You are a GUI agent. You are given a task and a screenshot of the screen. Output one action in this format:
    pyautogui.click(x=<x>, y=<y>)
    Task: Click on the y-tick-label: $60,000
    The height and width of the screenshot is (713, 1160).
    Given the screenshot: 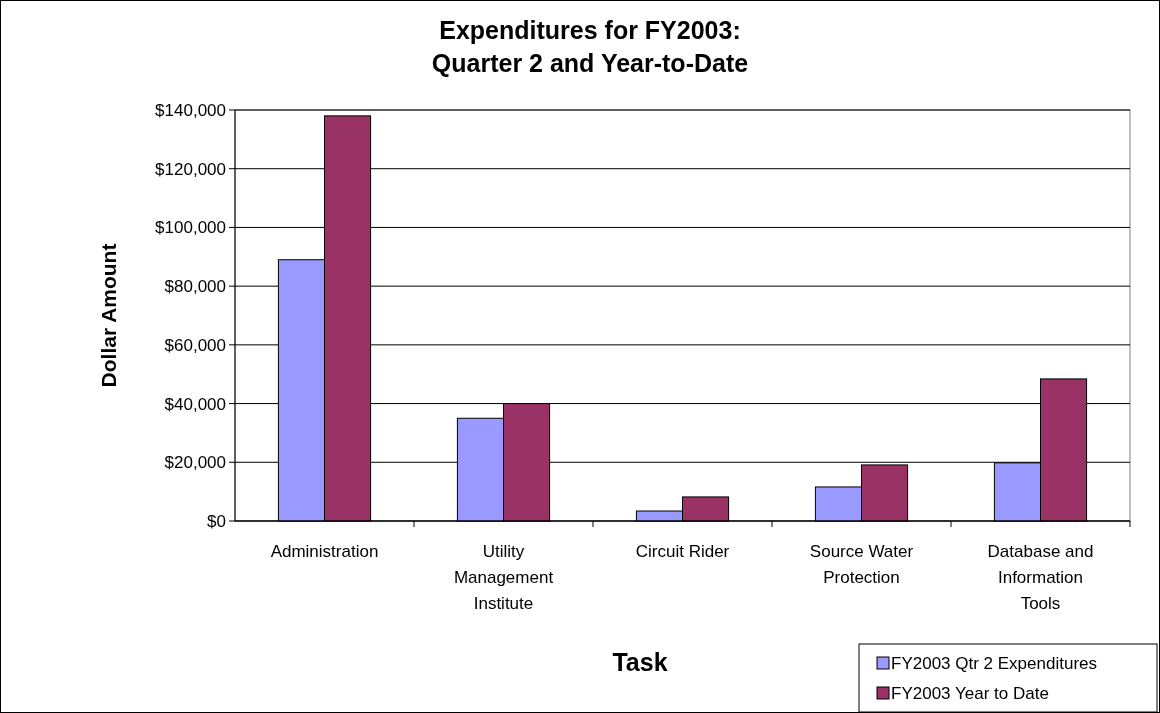 What is the action you would take?
    pyautogui.click(x=195, y=345)
    